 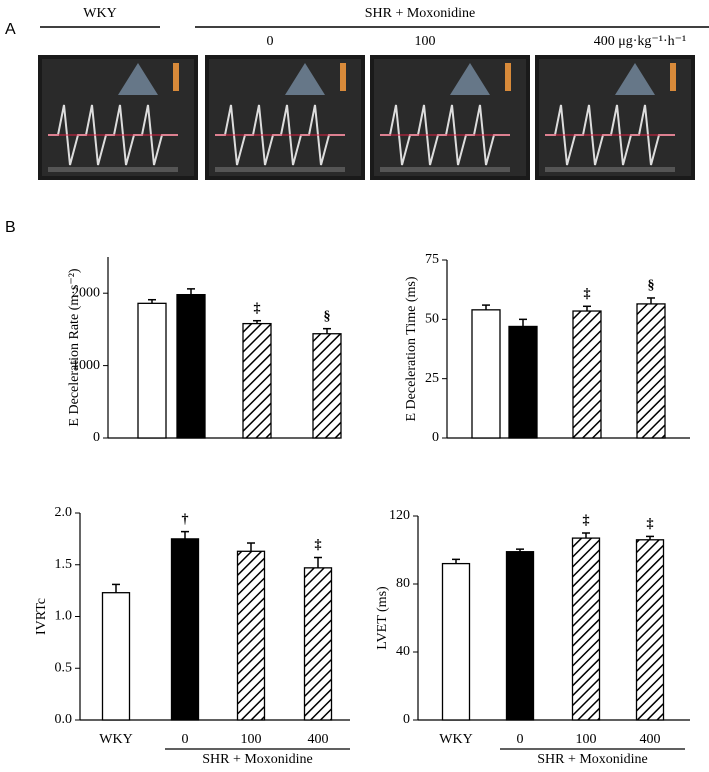 I want to click on y-tick-label: 75, so click(x=432, y=259).